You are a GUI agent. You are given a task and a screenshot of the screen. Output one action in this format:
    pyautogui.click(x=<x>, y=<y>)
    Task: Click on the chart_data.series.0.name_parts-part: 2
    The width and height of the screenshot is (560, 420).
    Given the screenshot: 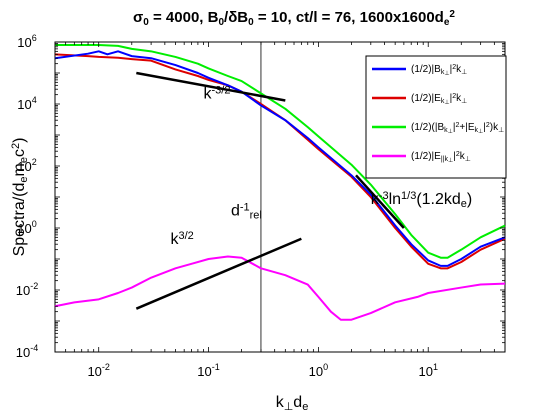 What is the action you would take?
    pyautogui.click(x=454, y=67)
    